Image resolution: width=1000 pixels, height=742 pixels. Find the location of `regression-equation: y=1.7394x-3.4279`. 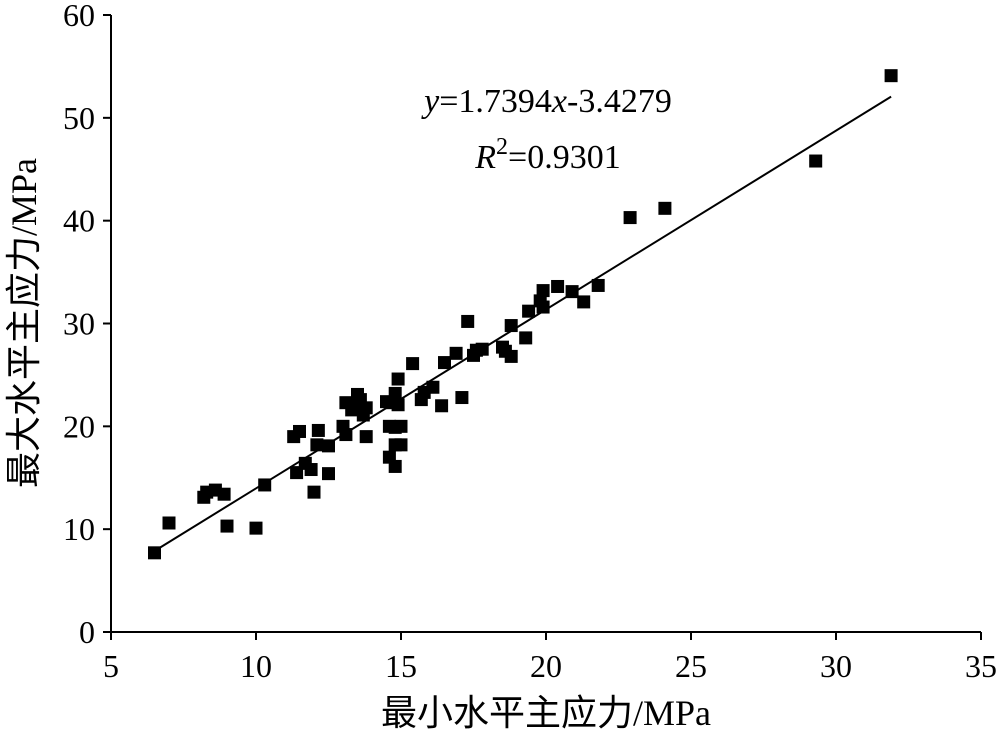

regression-equation: y=1.7394x-3.4279 is located at coordinates (546, 101).